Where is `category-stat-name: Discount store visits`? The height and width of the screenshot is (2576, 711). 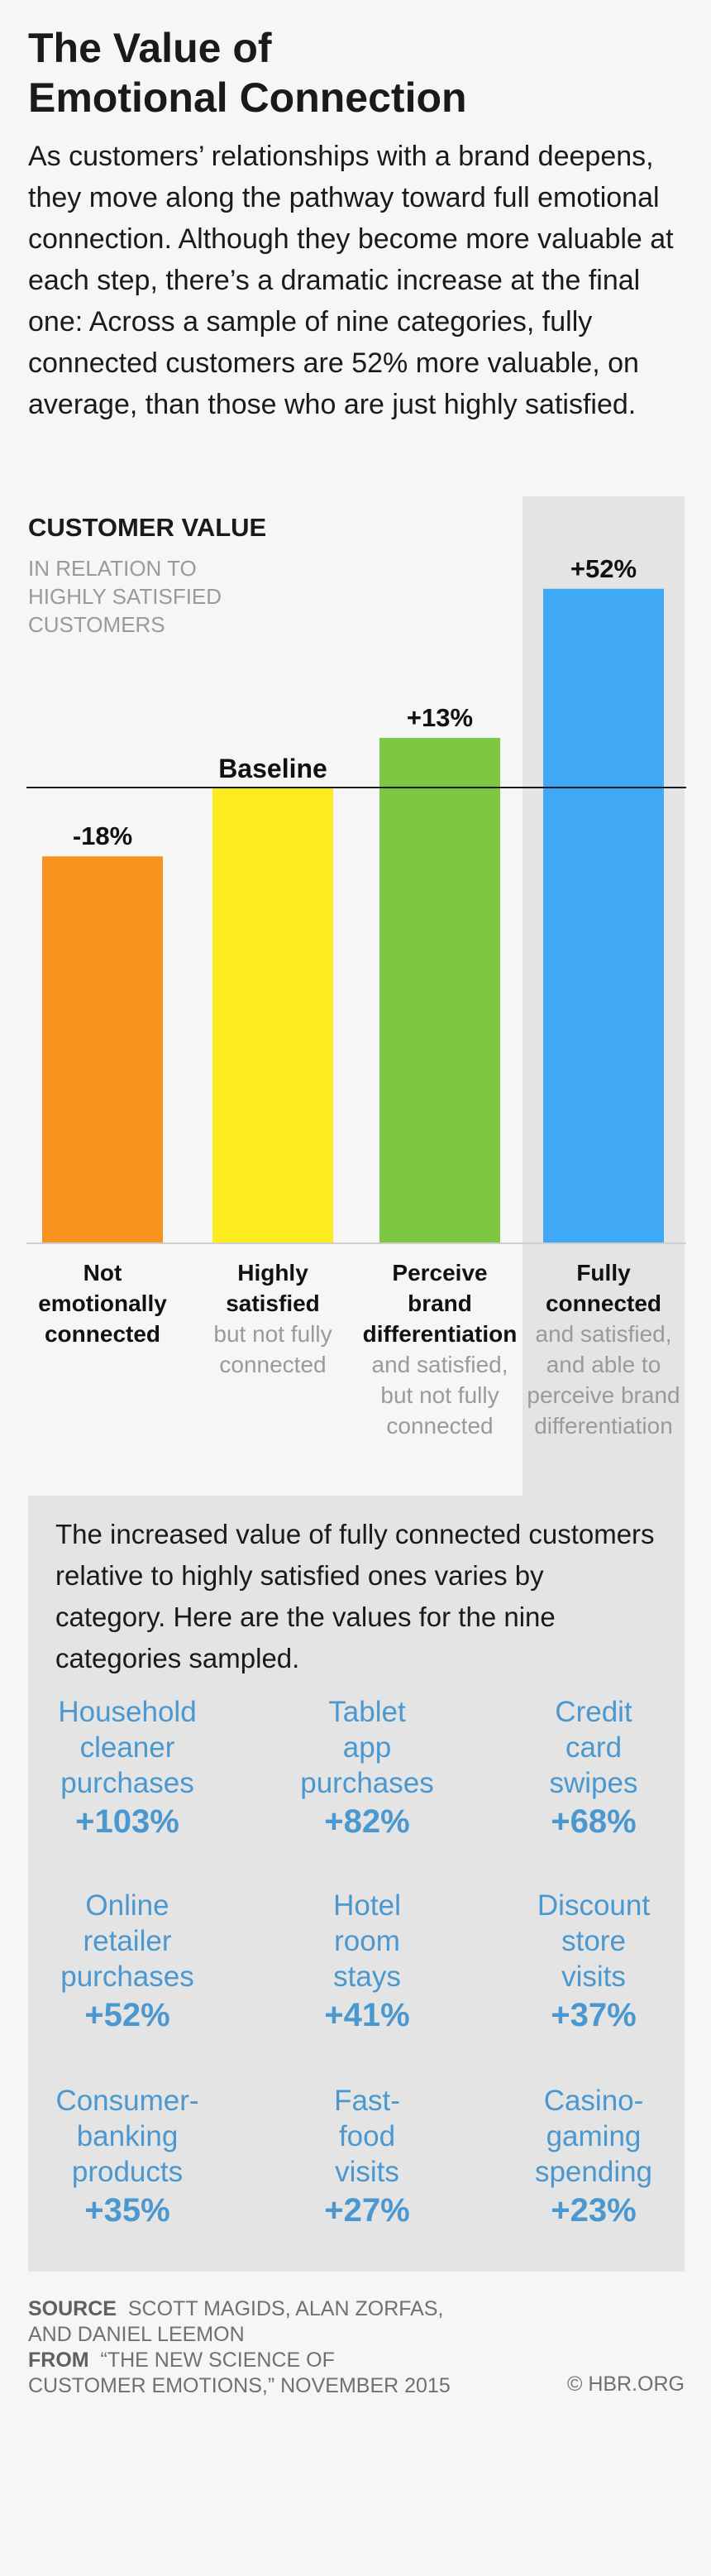 category-stat-name: Discount store visits is located at coordinates (594, 1941).